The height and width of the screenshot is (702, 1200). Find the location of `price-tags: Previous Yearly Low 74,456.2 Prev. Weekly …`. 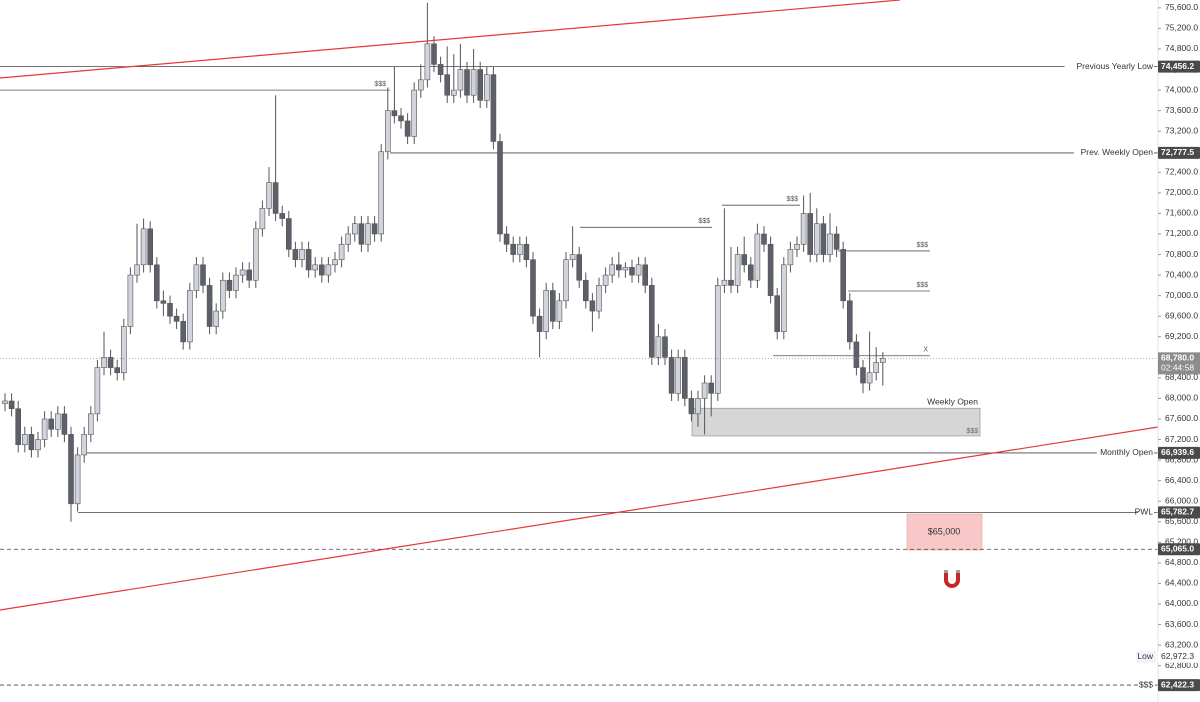

price-tags: Previous Yearly Low 74,456.2 Prev. Weekly … is located at coordinates (1132, 376).